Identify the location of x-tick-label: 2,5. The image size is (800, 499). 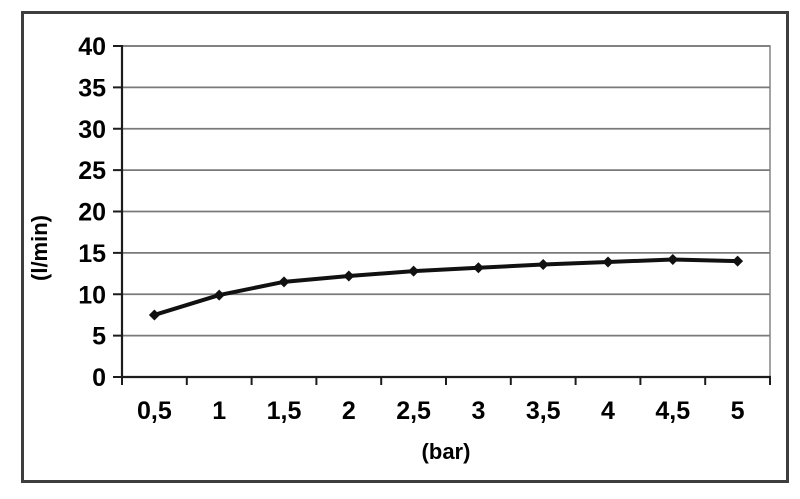
(413, 411).